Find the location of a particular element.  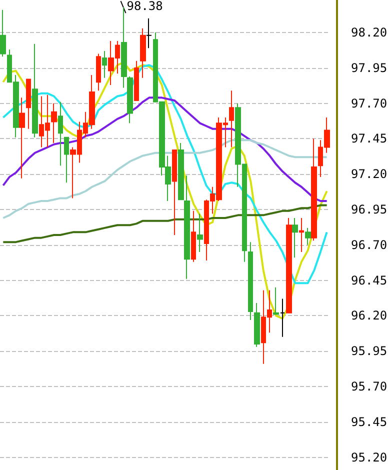

y-tick-label: 95.20 is located at coordinates (369, 457).